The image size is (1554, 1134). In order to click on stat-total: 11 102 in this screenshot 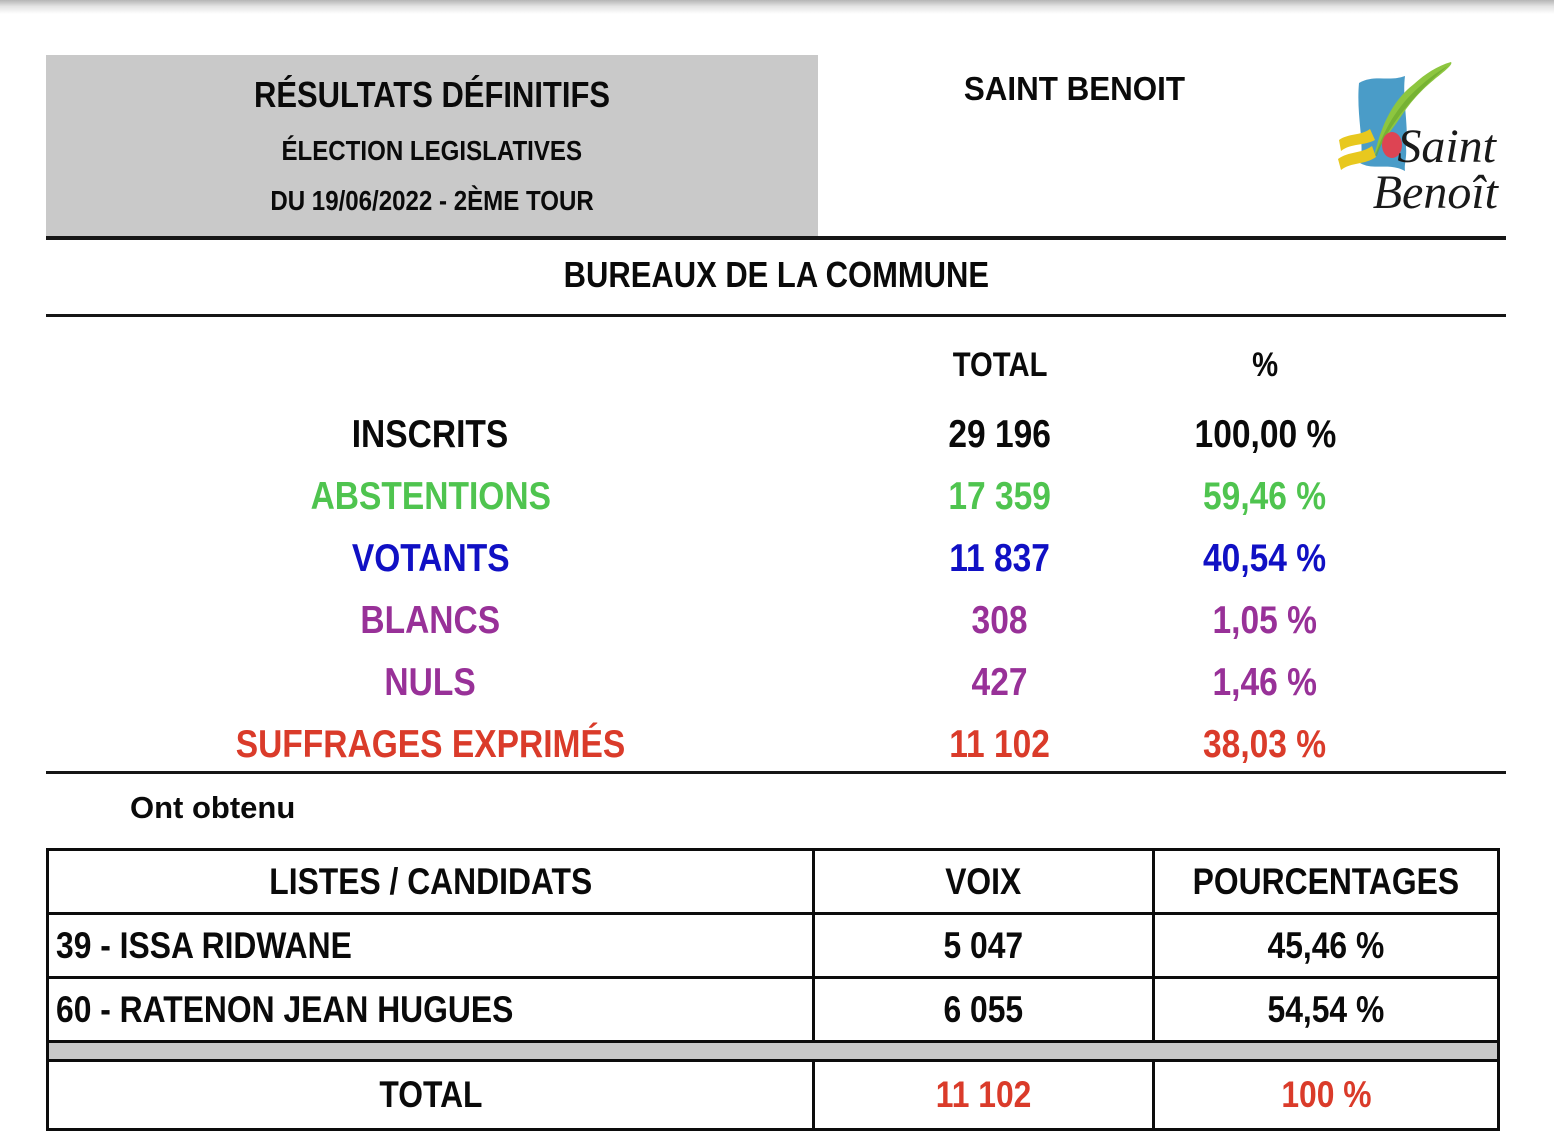, I will do `click(1000, 744)`.